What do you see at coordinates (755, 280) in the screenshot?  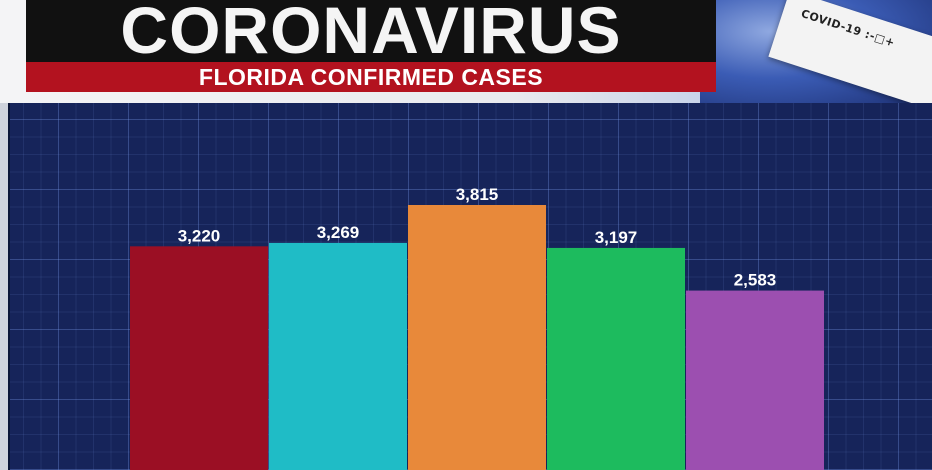 I see `bar-label-5: 2,583` at bounding box center [755, 280].